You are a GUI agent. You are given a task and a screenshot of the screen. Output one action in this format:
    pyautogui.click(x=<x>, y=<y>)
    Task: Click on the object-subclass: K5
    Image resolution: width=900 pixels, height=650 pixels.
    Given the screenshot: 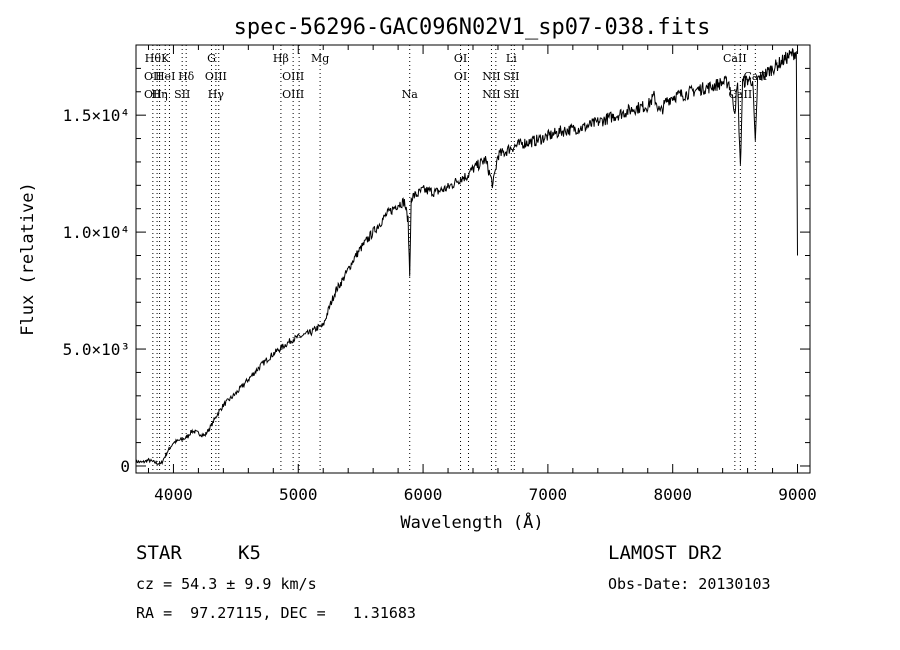 What is the action you would take?
    pyautogui.click(x=249, y=553)
    